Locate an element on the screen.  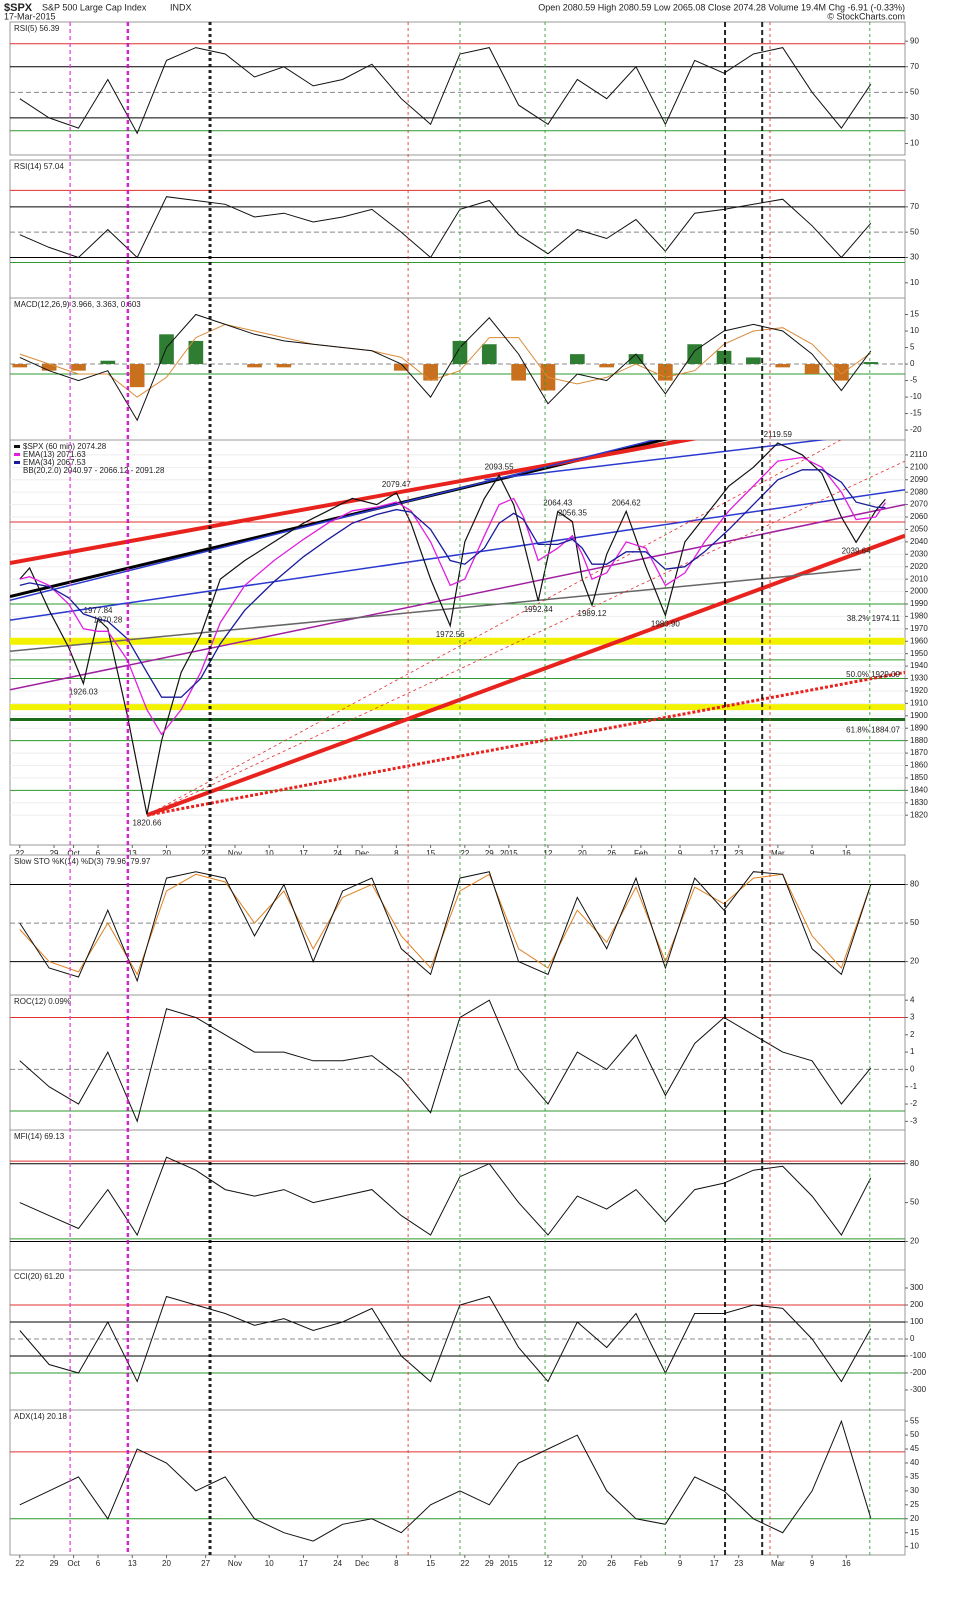
x-tick-label: 9 is located at coordinates (680, 853).